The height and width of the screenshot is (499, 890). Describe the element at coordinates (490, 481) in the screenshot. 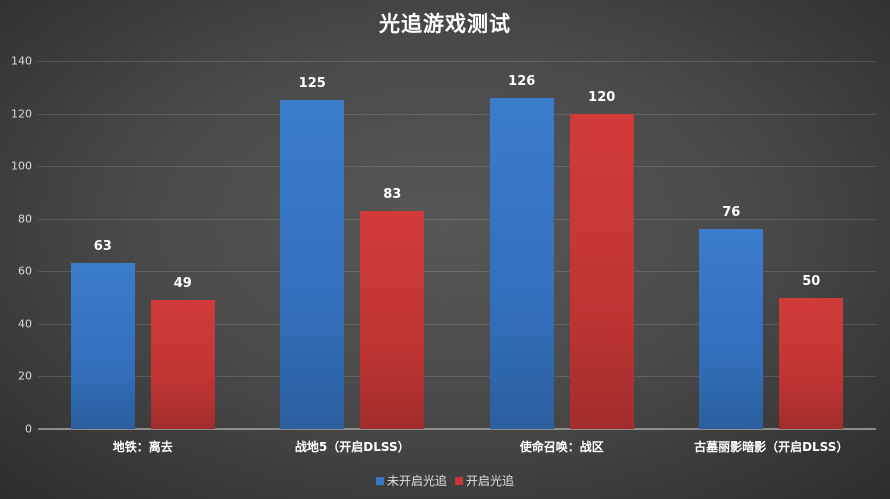

I see `legend-label: 开启光追` at that location.